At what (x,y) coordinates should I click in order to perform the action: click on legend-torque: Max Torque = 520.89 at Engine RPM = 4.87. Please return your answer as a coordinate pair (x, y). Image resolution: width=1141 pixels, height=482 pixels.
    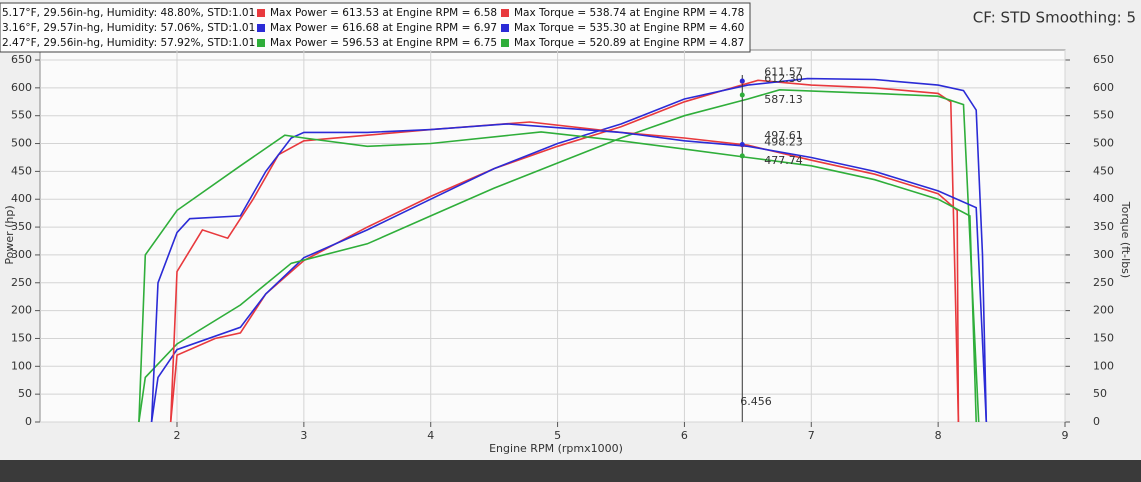
    Looking at the image, I should click on (629, 43).